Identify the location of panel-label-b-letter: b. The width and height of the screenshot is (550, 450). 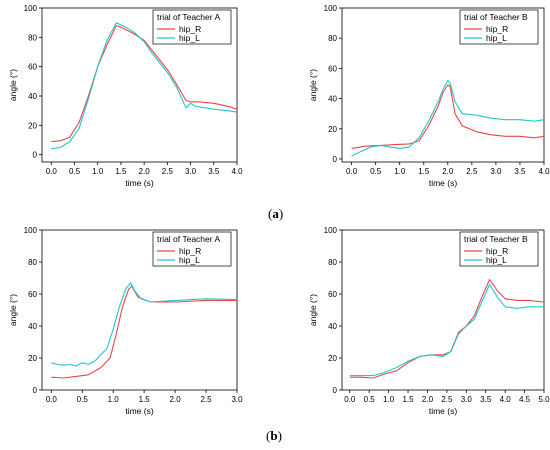
(274, 435).